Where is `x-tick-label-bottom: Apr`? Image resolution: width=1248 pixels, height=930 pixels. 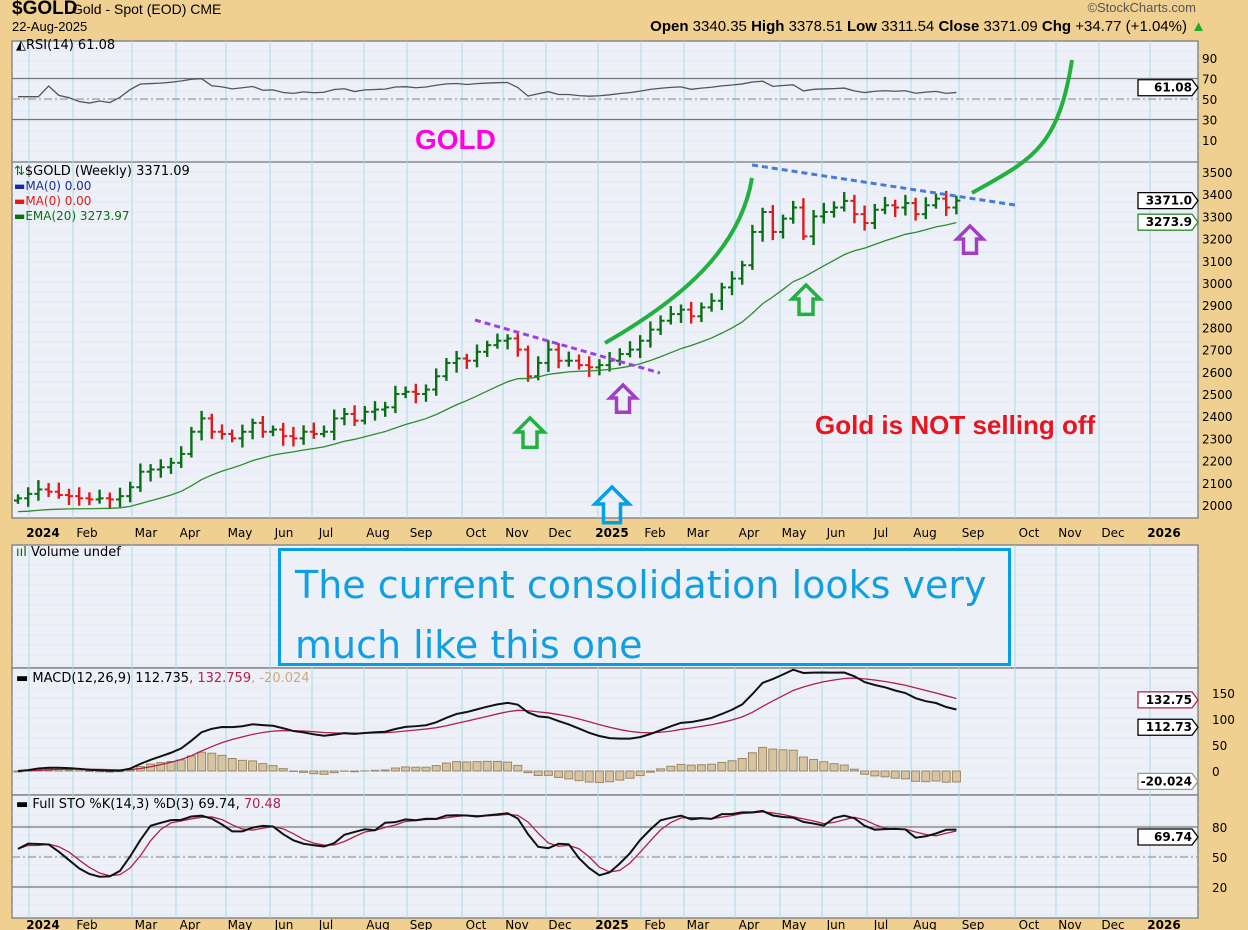
x-tick-label-bottom: Apr is located at coordinates (749, 924).